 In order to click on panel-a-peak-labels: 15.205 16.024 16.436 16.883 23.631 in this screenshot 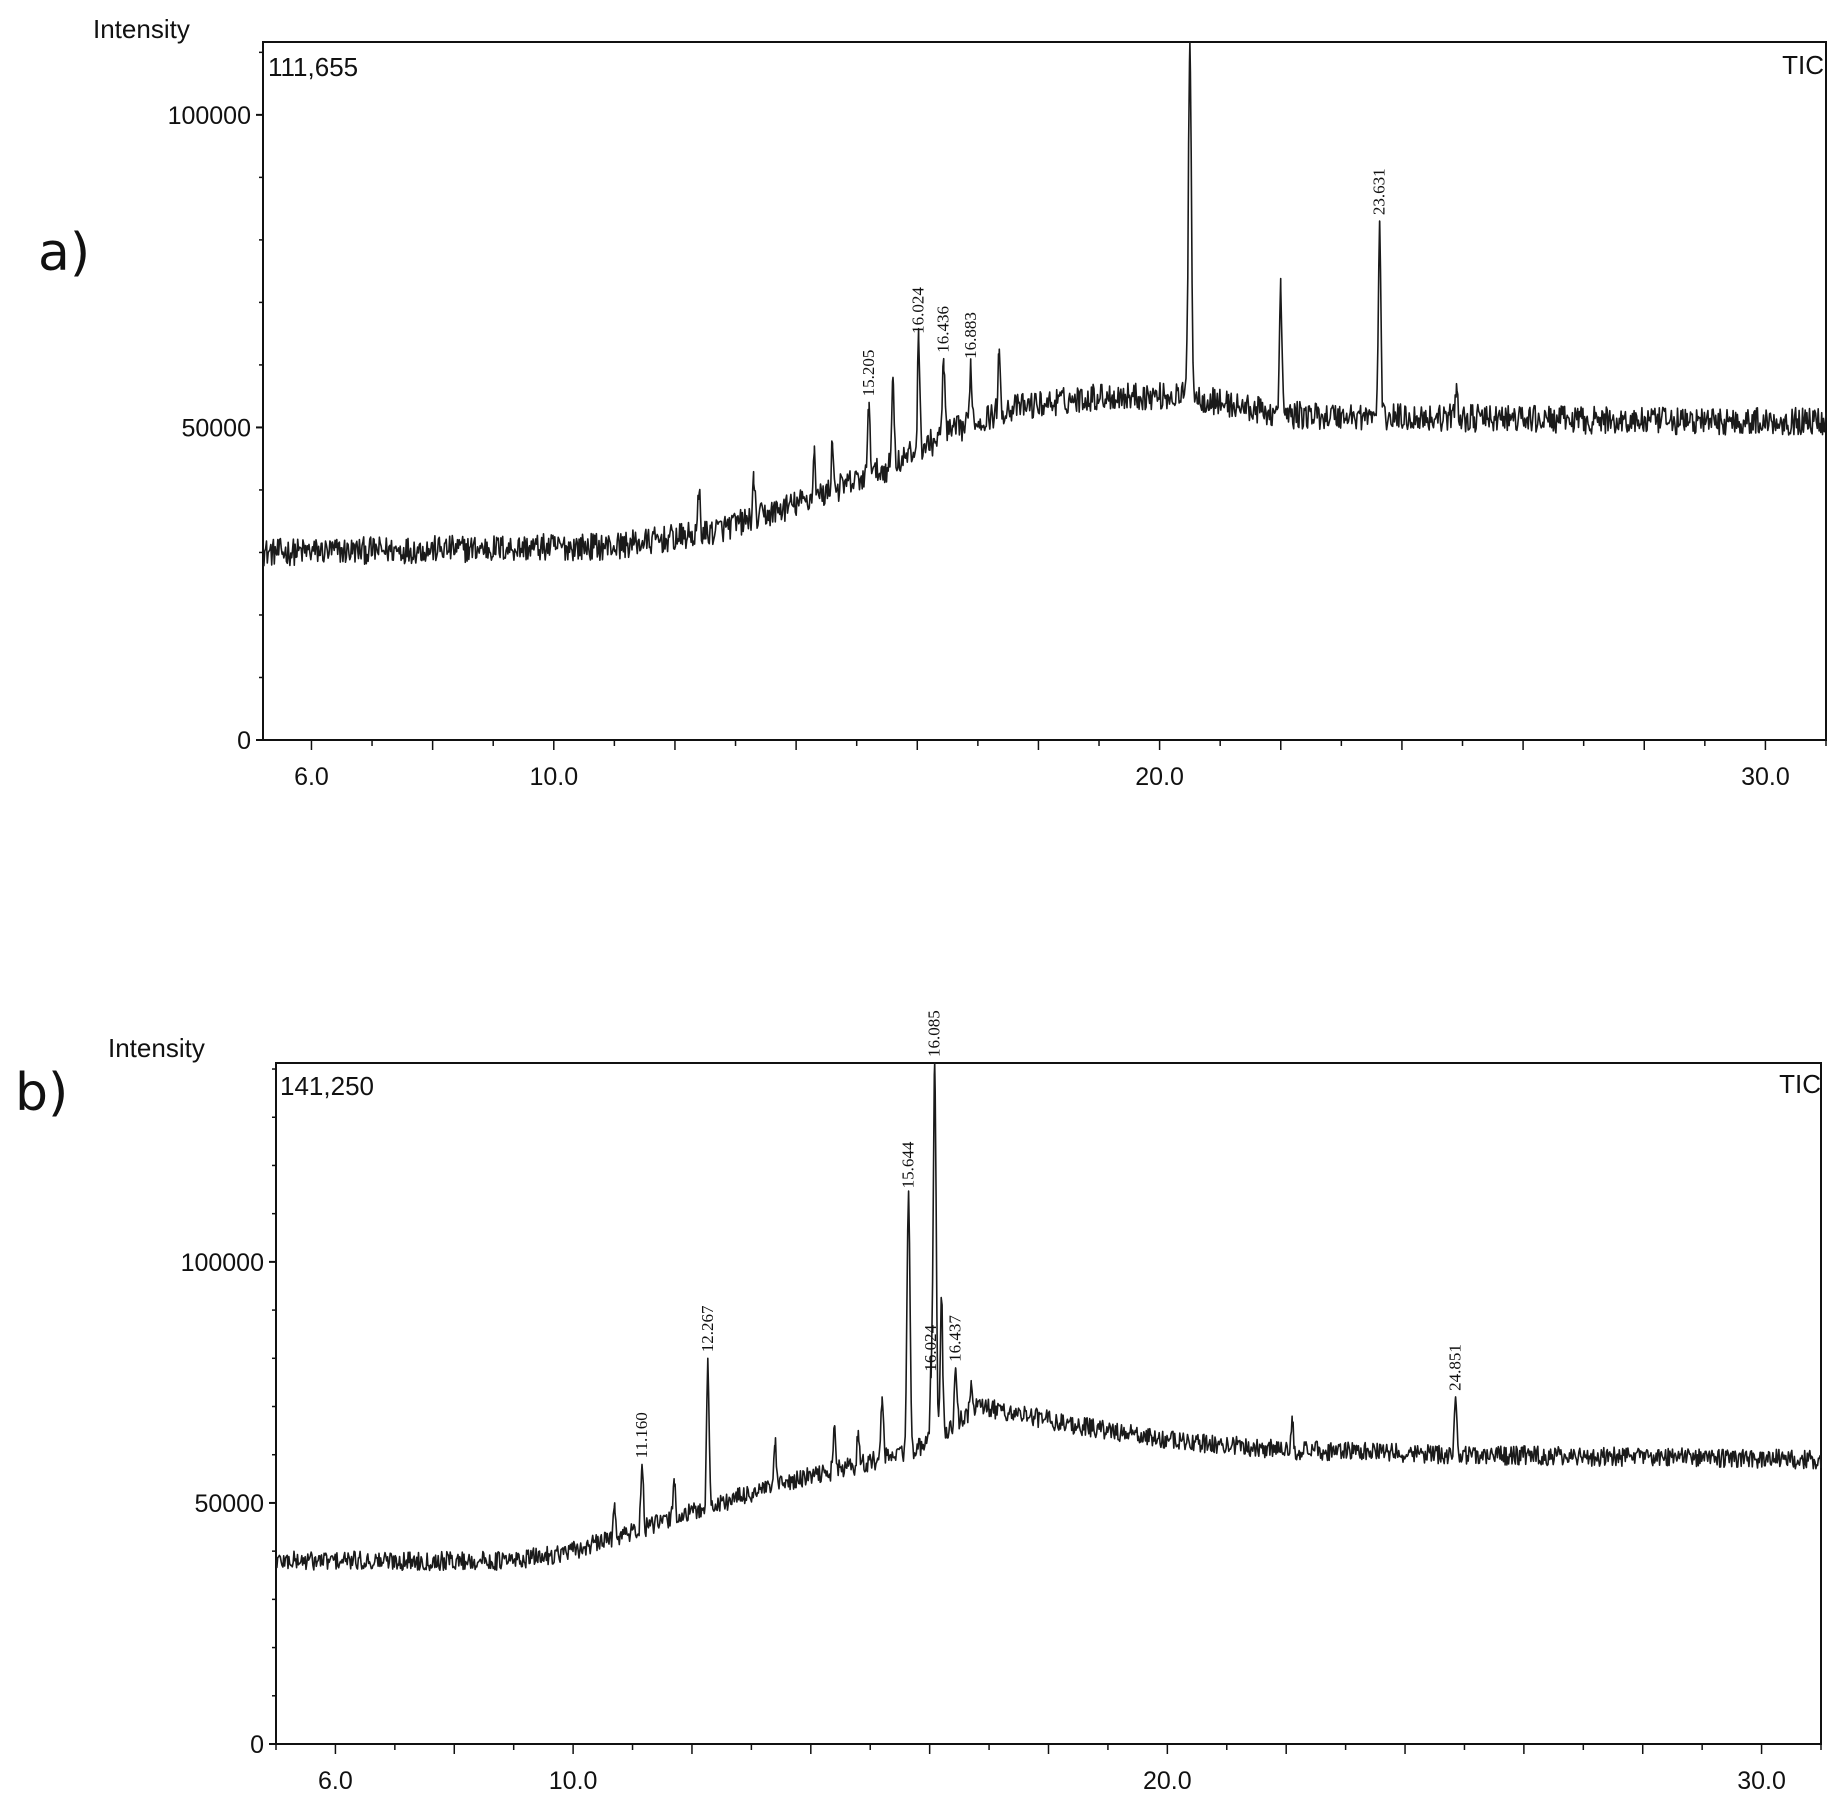, I will do `click(1124, 282)`.